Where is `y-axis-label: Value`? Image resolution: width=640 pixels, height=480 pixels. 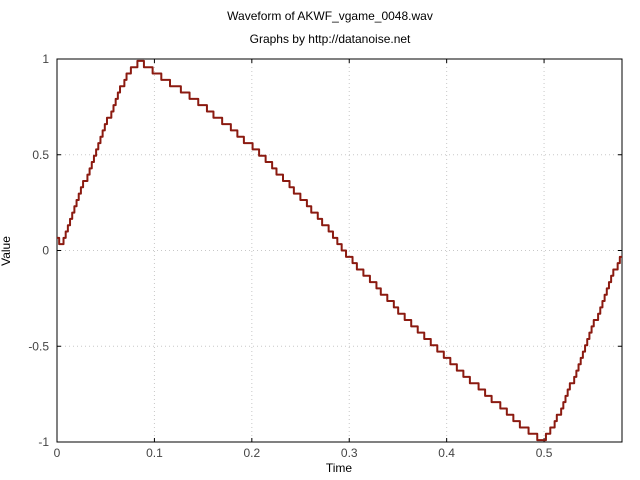
y-axis-label: Value is located at coordinates (6, 251).